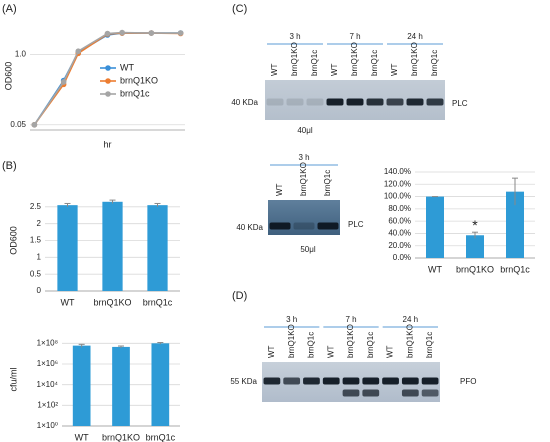 The image size is (550, 442). Describe the element at coordinates (304, 217) in the screenshot. I see `blot-image` at that location.